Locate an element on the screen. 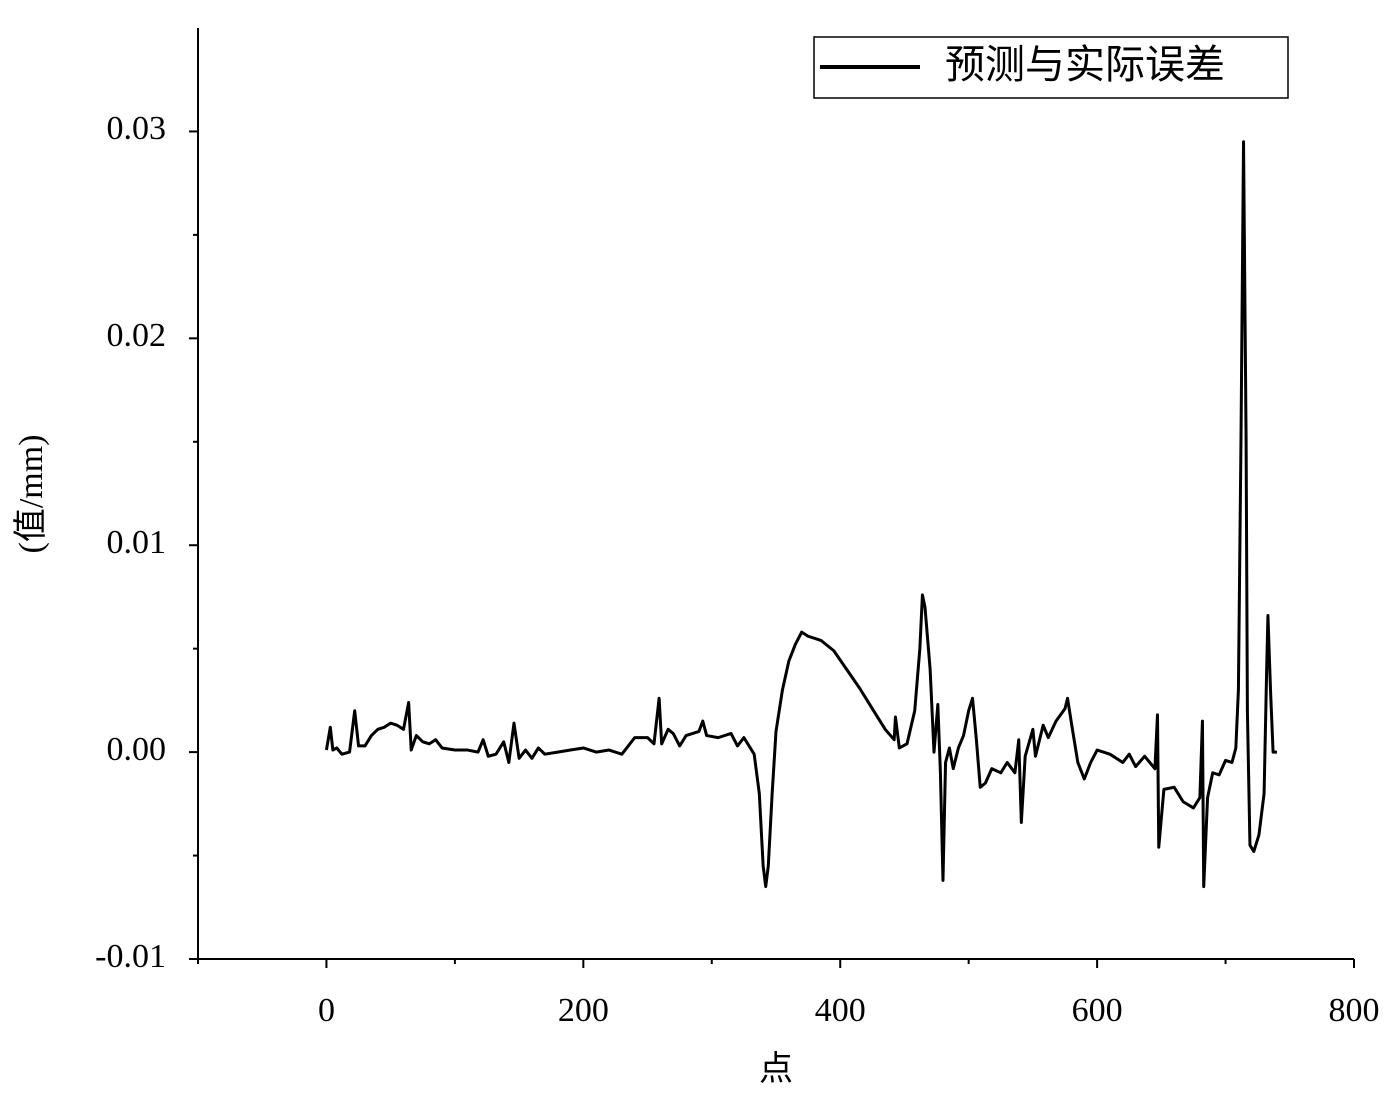 This screenshot has height=1110, width=1400. y-axis-label: (值/mm) is located at coordinates (31, 494).